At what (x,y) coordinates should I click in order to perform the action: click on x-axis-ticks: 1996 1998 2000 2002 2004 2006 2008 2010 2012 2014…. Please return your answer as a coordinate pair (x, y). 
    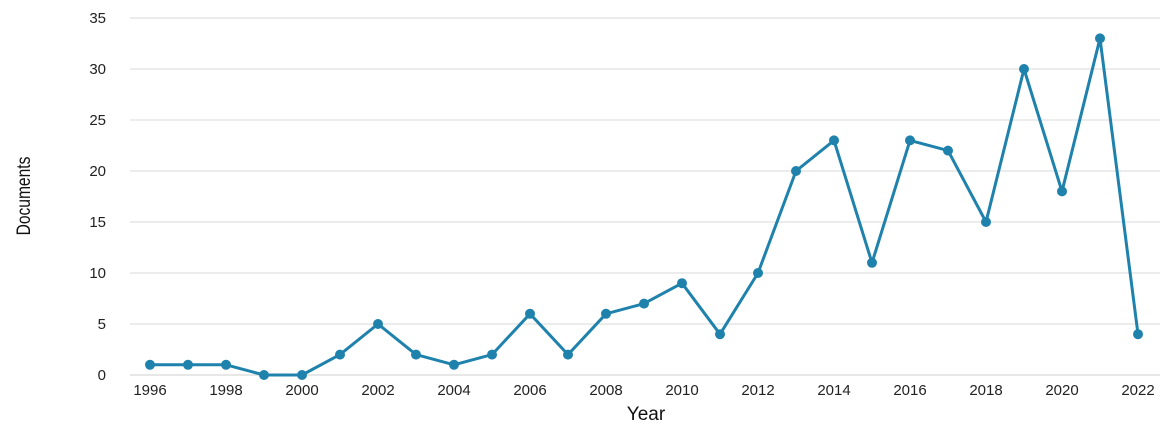
    Looking at the image, I should click on (643, 390).